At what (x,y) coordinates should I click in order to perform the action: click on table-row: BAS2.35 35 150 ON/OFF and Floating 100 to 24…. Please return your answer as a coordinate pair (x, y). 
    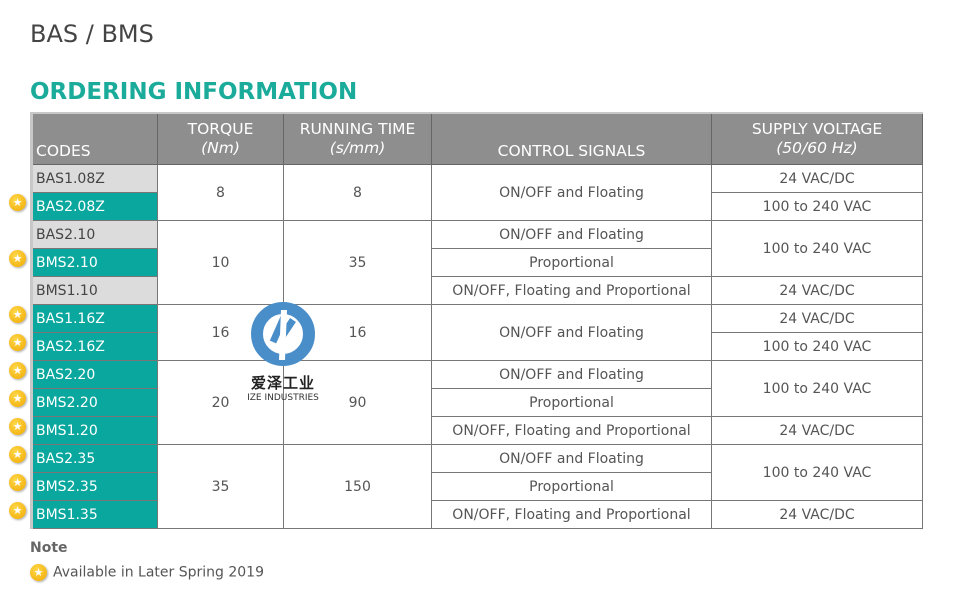
    Looking at the image, I should click on (477, 486).